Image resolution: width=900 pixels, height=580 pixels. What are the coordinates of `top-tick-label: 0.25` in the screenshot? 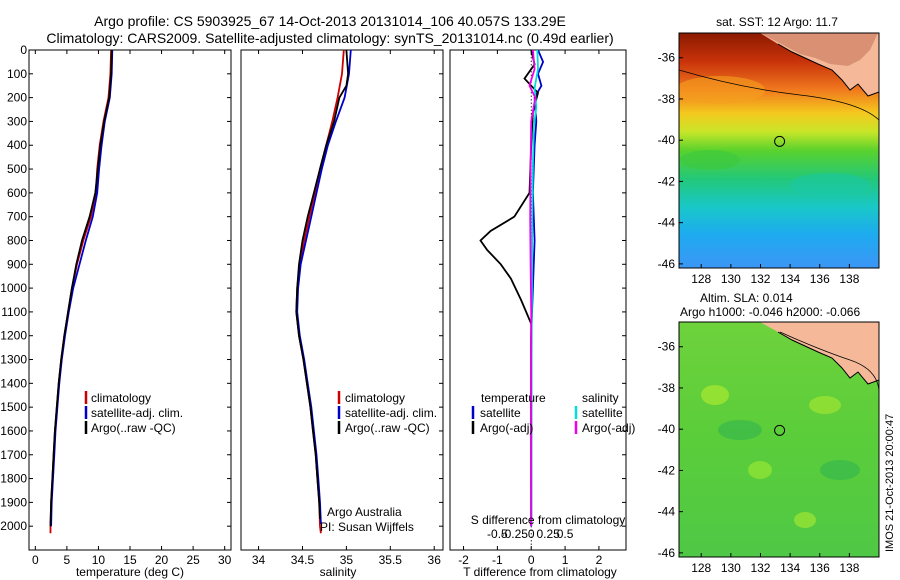 It's located at (548, 534).